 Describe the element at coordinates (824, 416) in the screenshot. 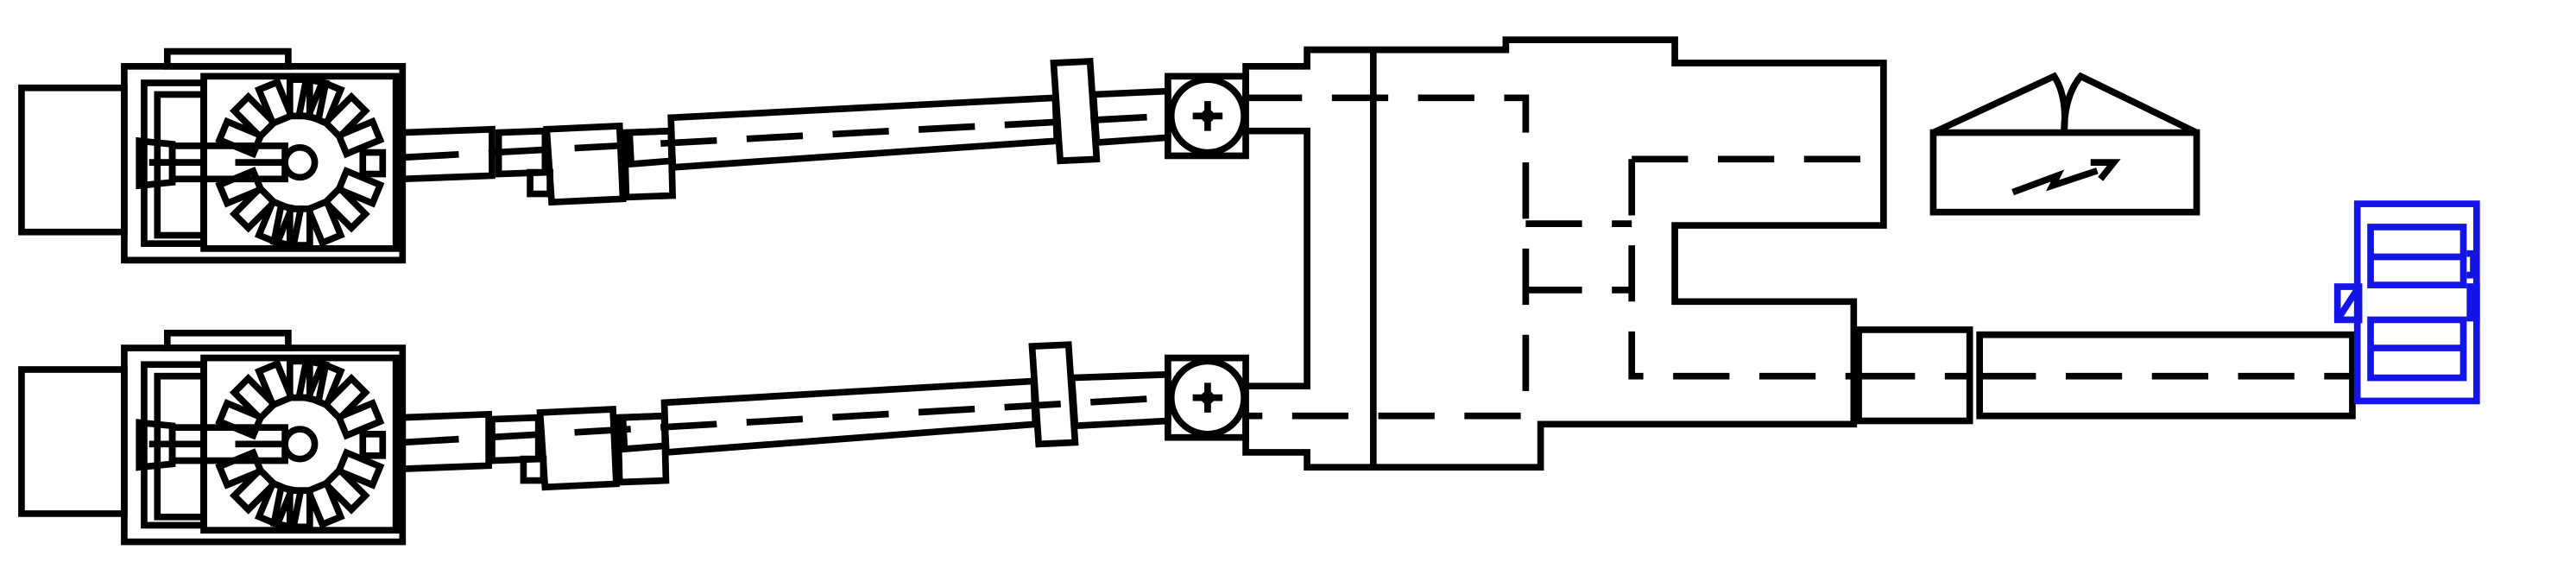

I see `shaft-lower` at that location.